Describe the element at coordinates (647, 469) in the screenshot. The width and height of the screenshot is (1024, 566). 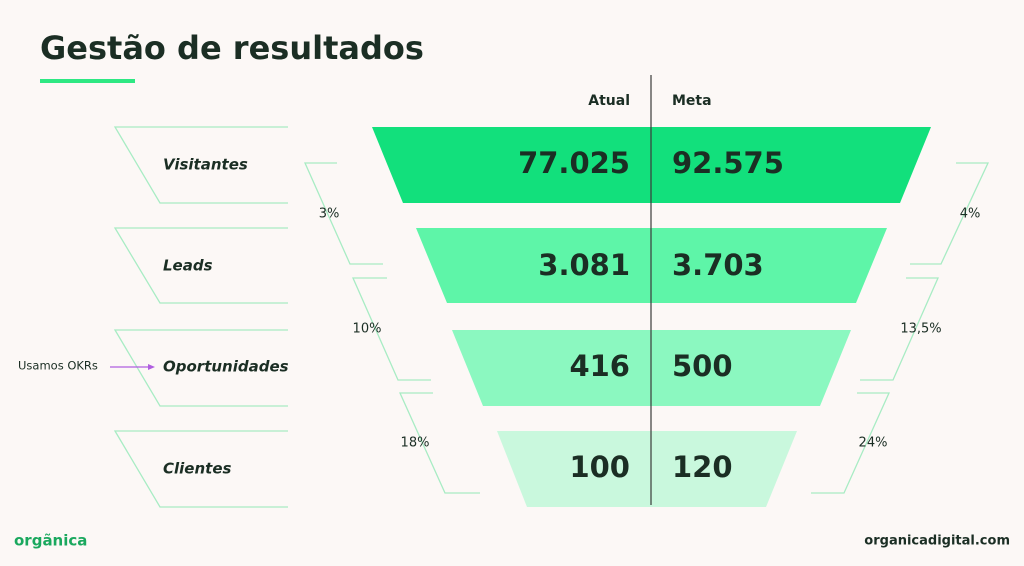
I see `funnel-stage` at that location.